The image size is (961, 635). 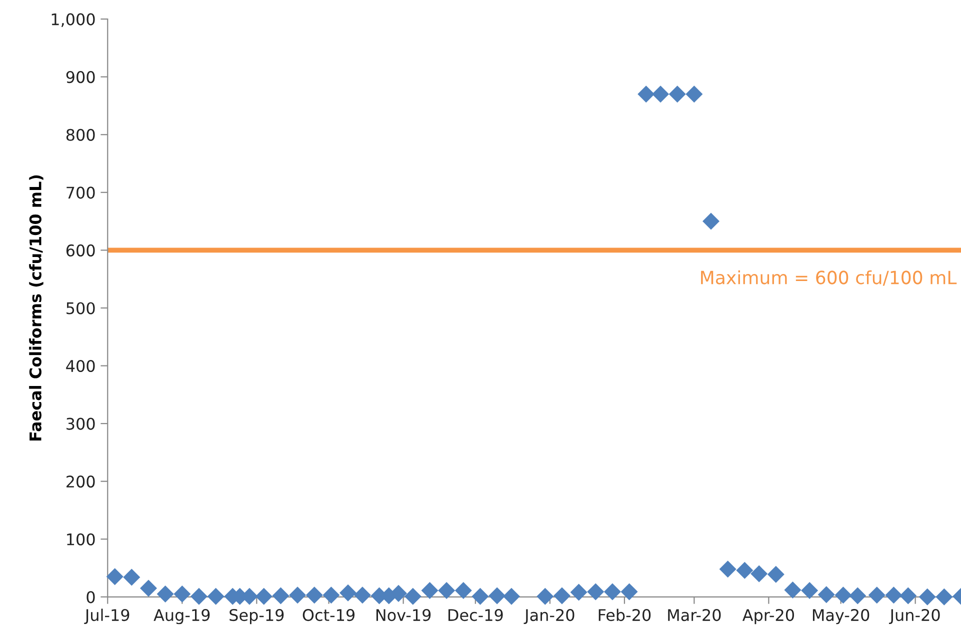 I want to click on x-tick-label: Oct-19, so click(x=328, y=615).